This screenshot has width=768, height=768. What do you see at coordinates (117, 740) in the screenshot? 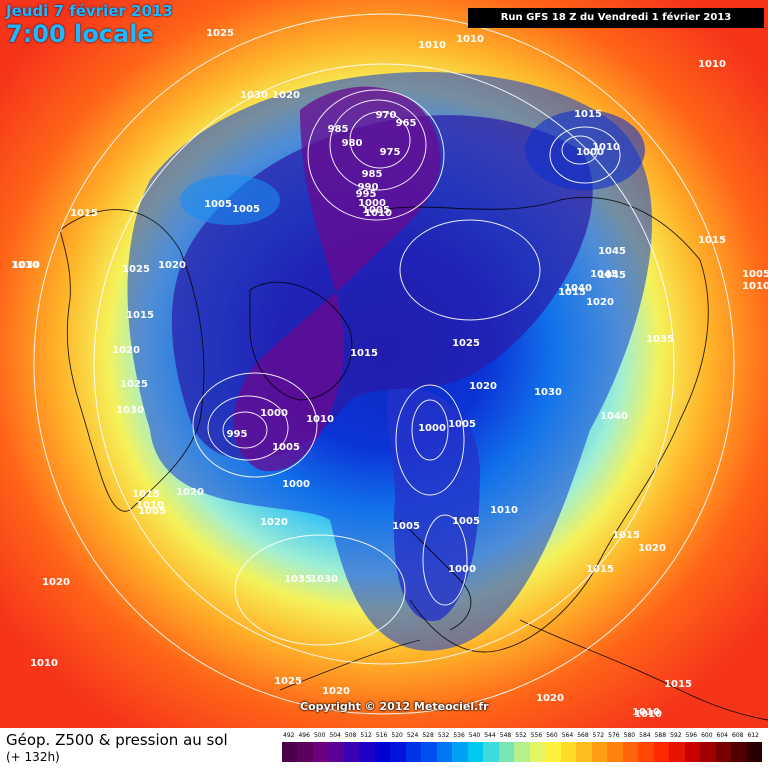
I see `map-title: Géop. Z500 & pression au sol` at bounding box center [117, 740].